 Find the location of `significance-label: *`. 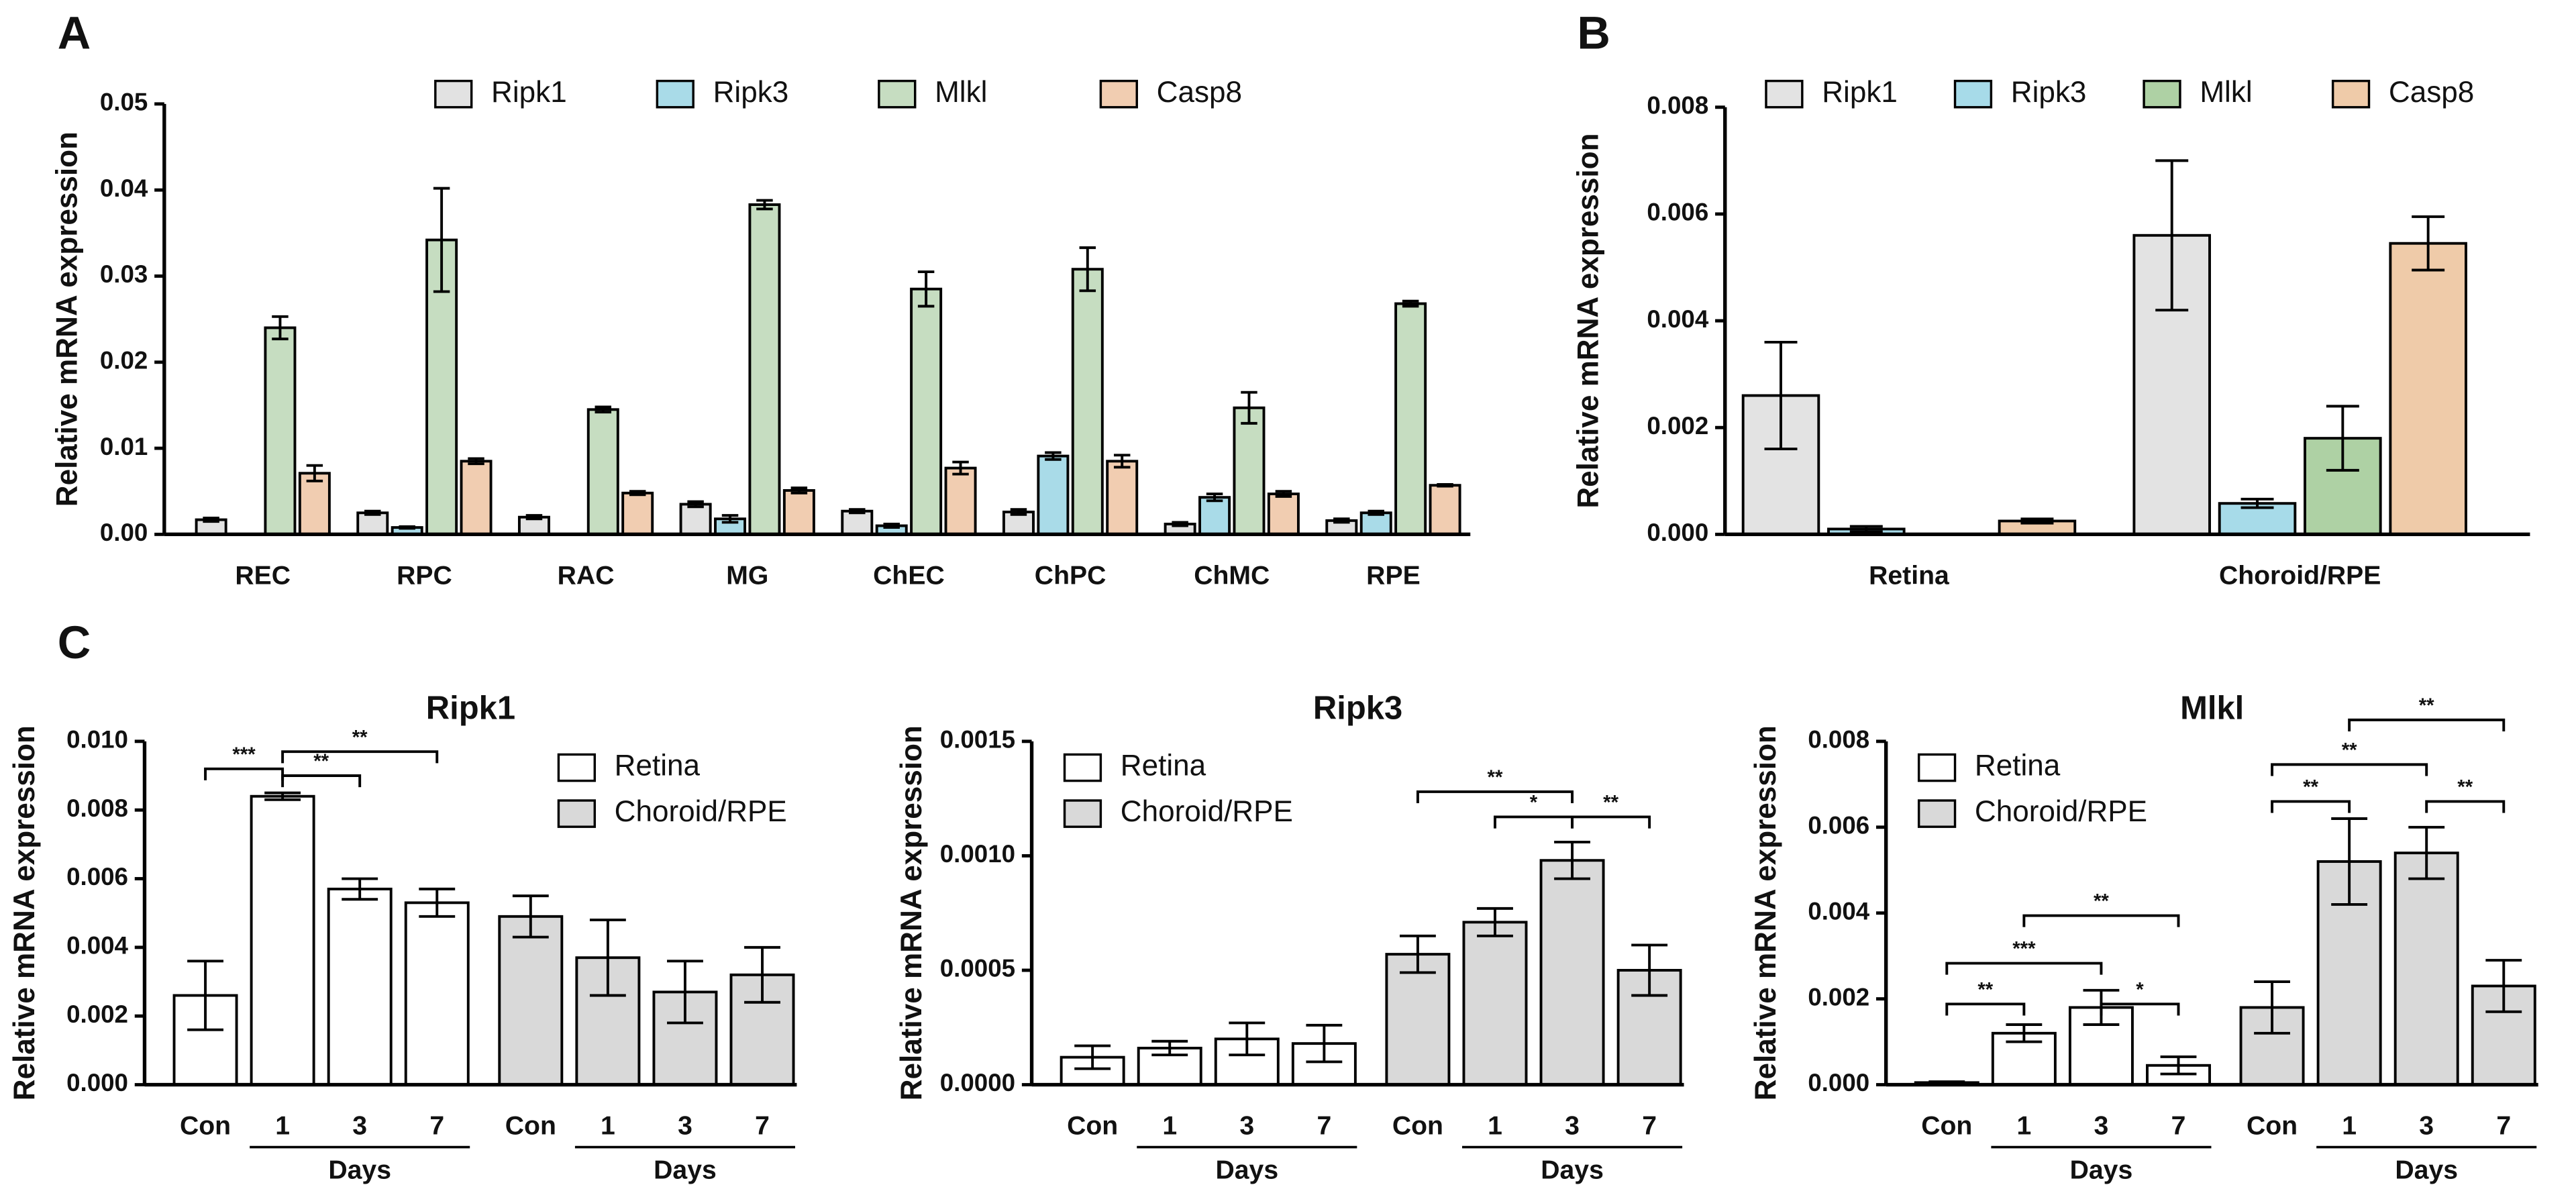

significance-label: * is located at coordinates (2140, 989).